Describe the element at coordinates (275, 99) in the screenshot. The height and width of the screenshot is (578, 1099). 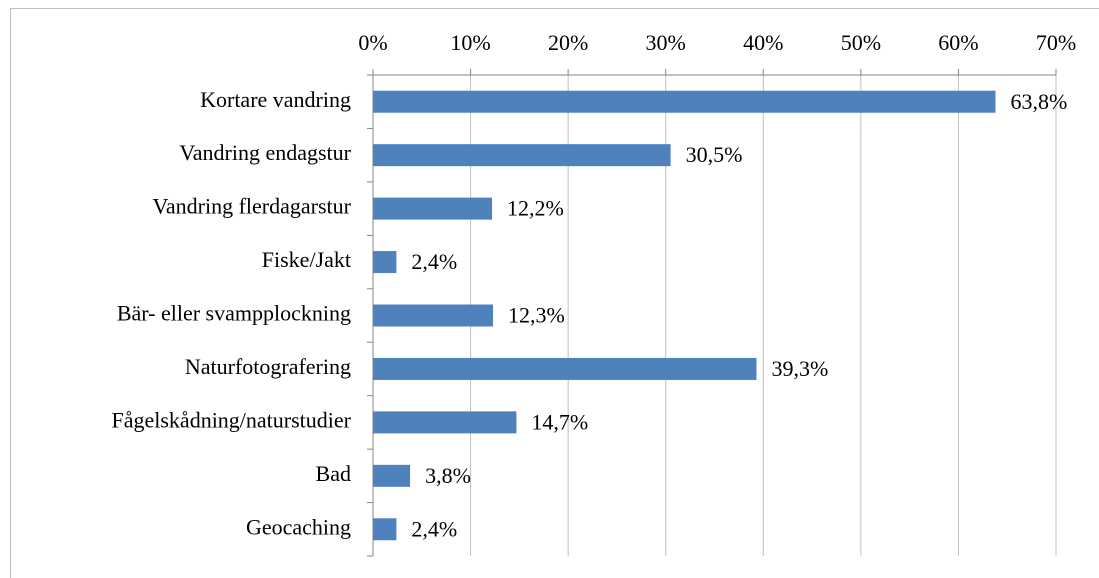
I see `y-tick-label: Kortare vandring` at that location.